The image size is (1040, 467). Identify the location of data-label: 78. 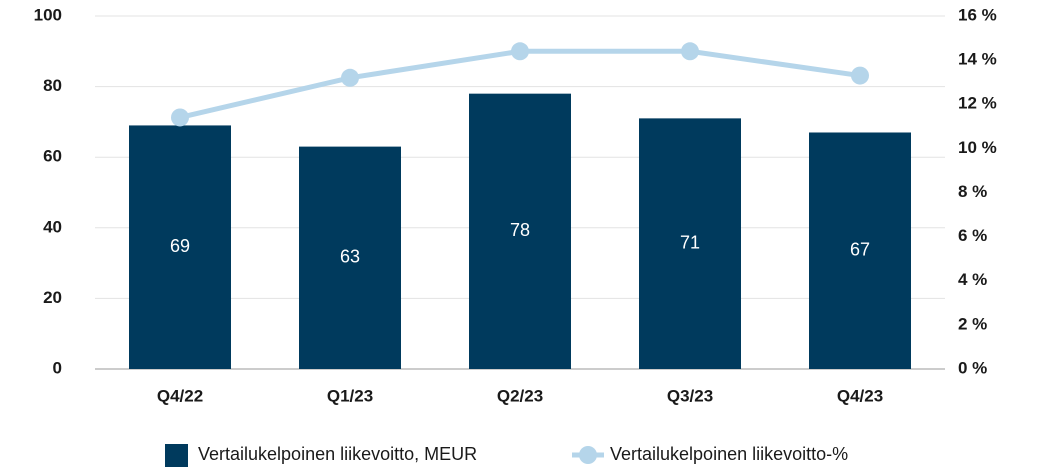
(520, 230).